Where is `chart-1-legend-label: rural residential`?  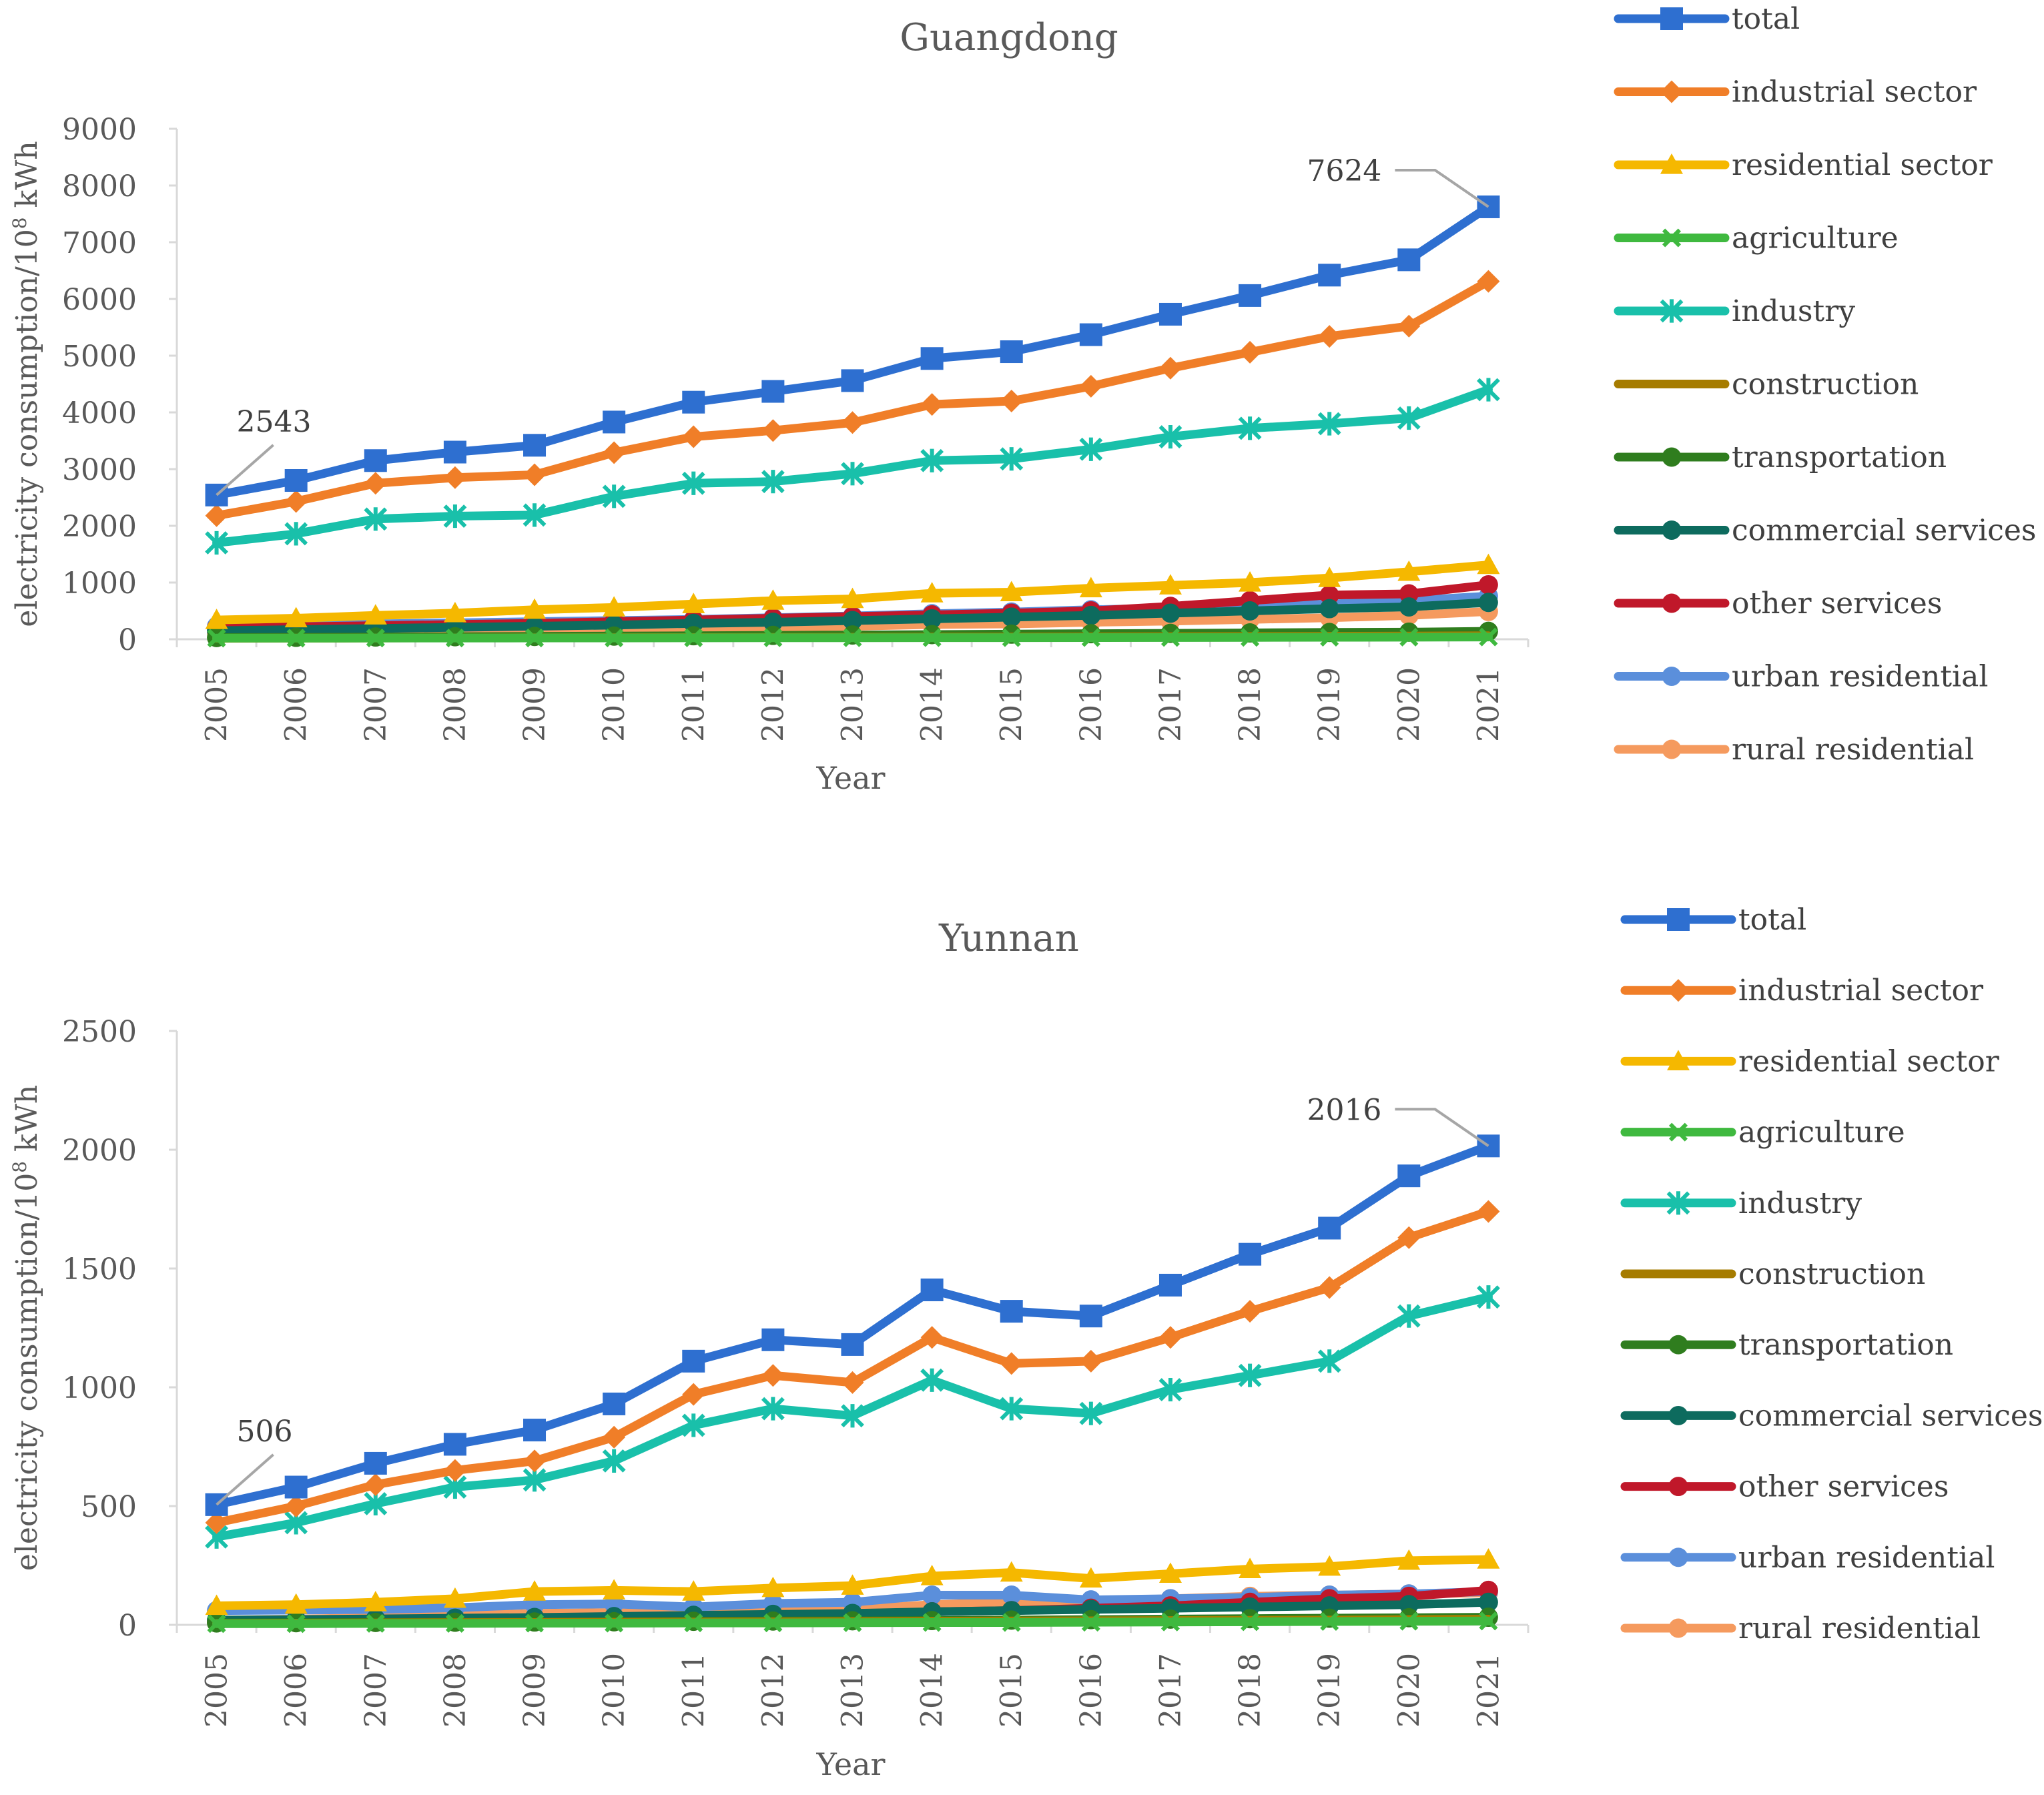 chart-1-legend-label: rural residential is located at coordinates (1860, 1628).